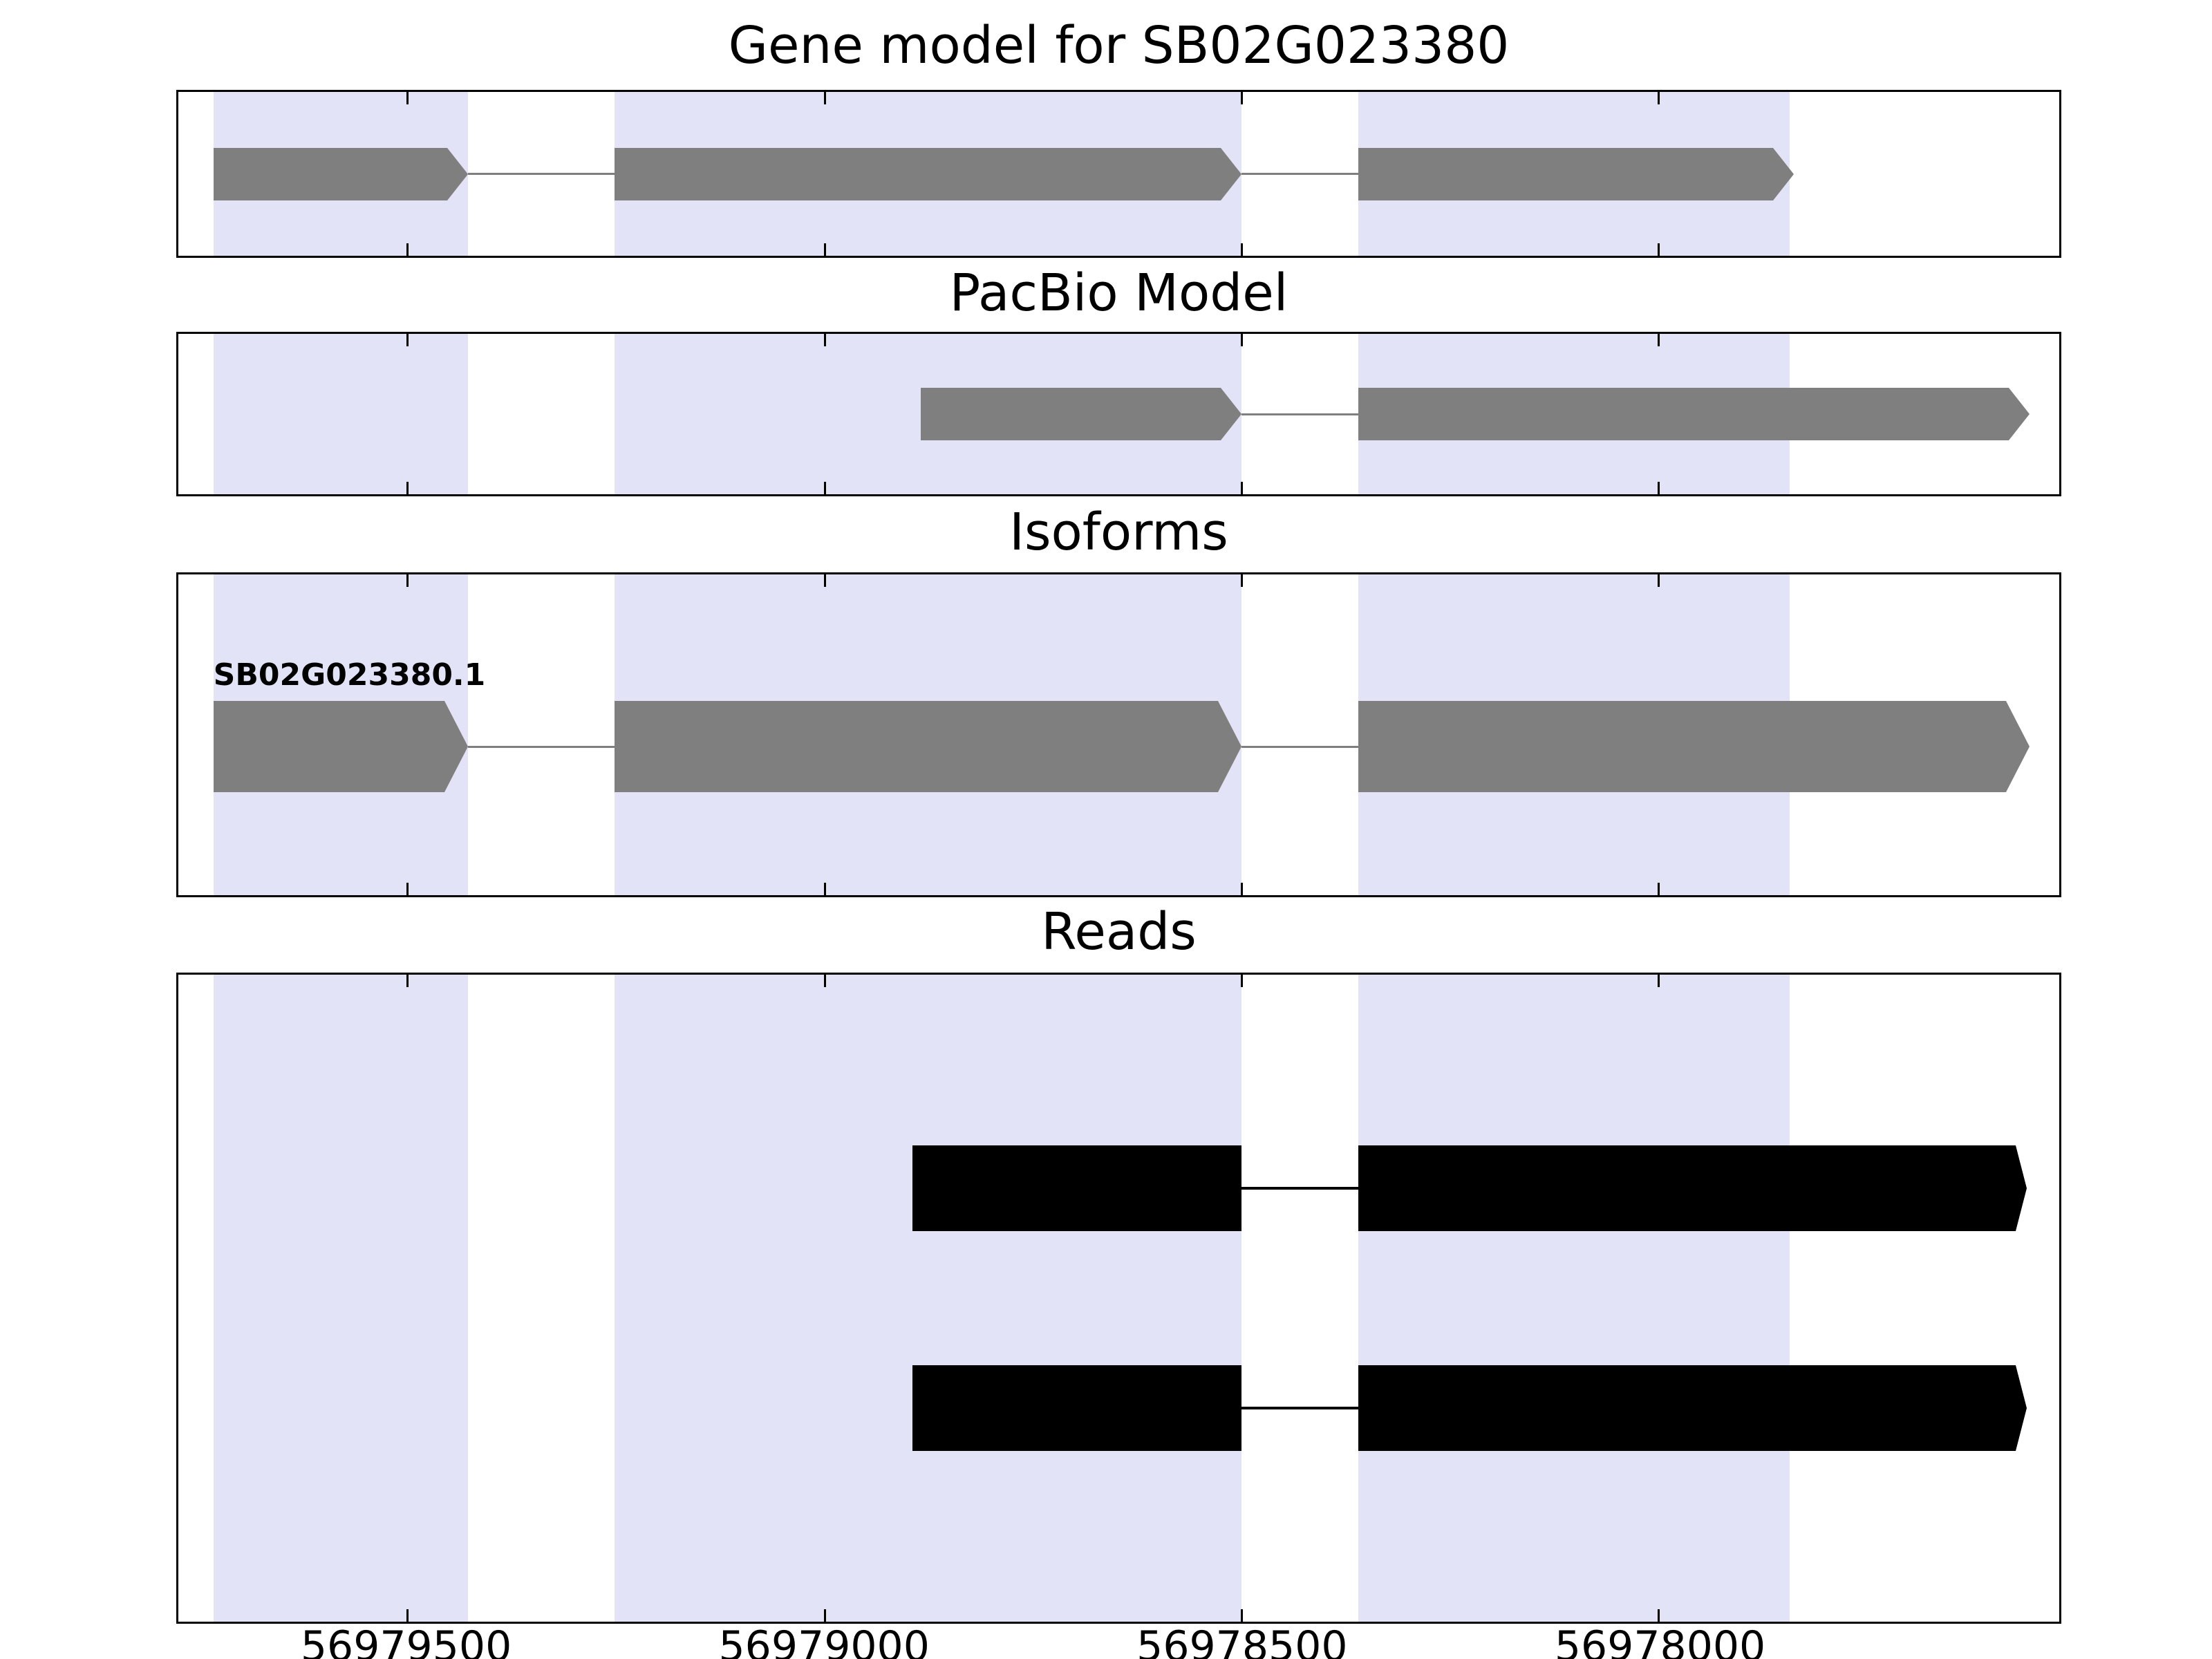  I want to click on x-axis-tick-label: 56979000, so click(824, 1640).